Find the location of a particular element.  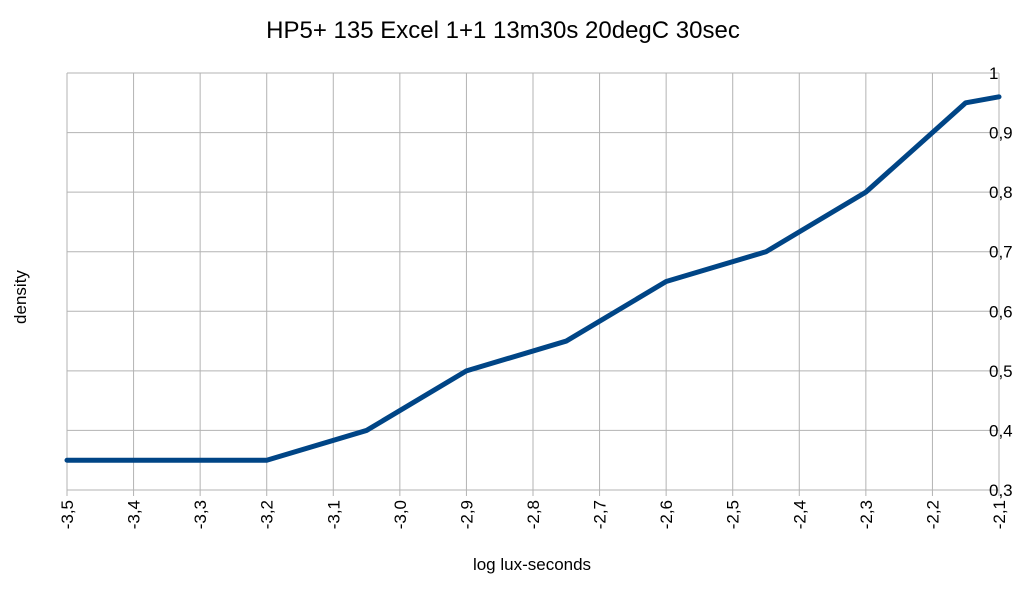

x-tick-label: -2,4 is located at coordinates (799, 514).